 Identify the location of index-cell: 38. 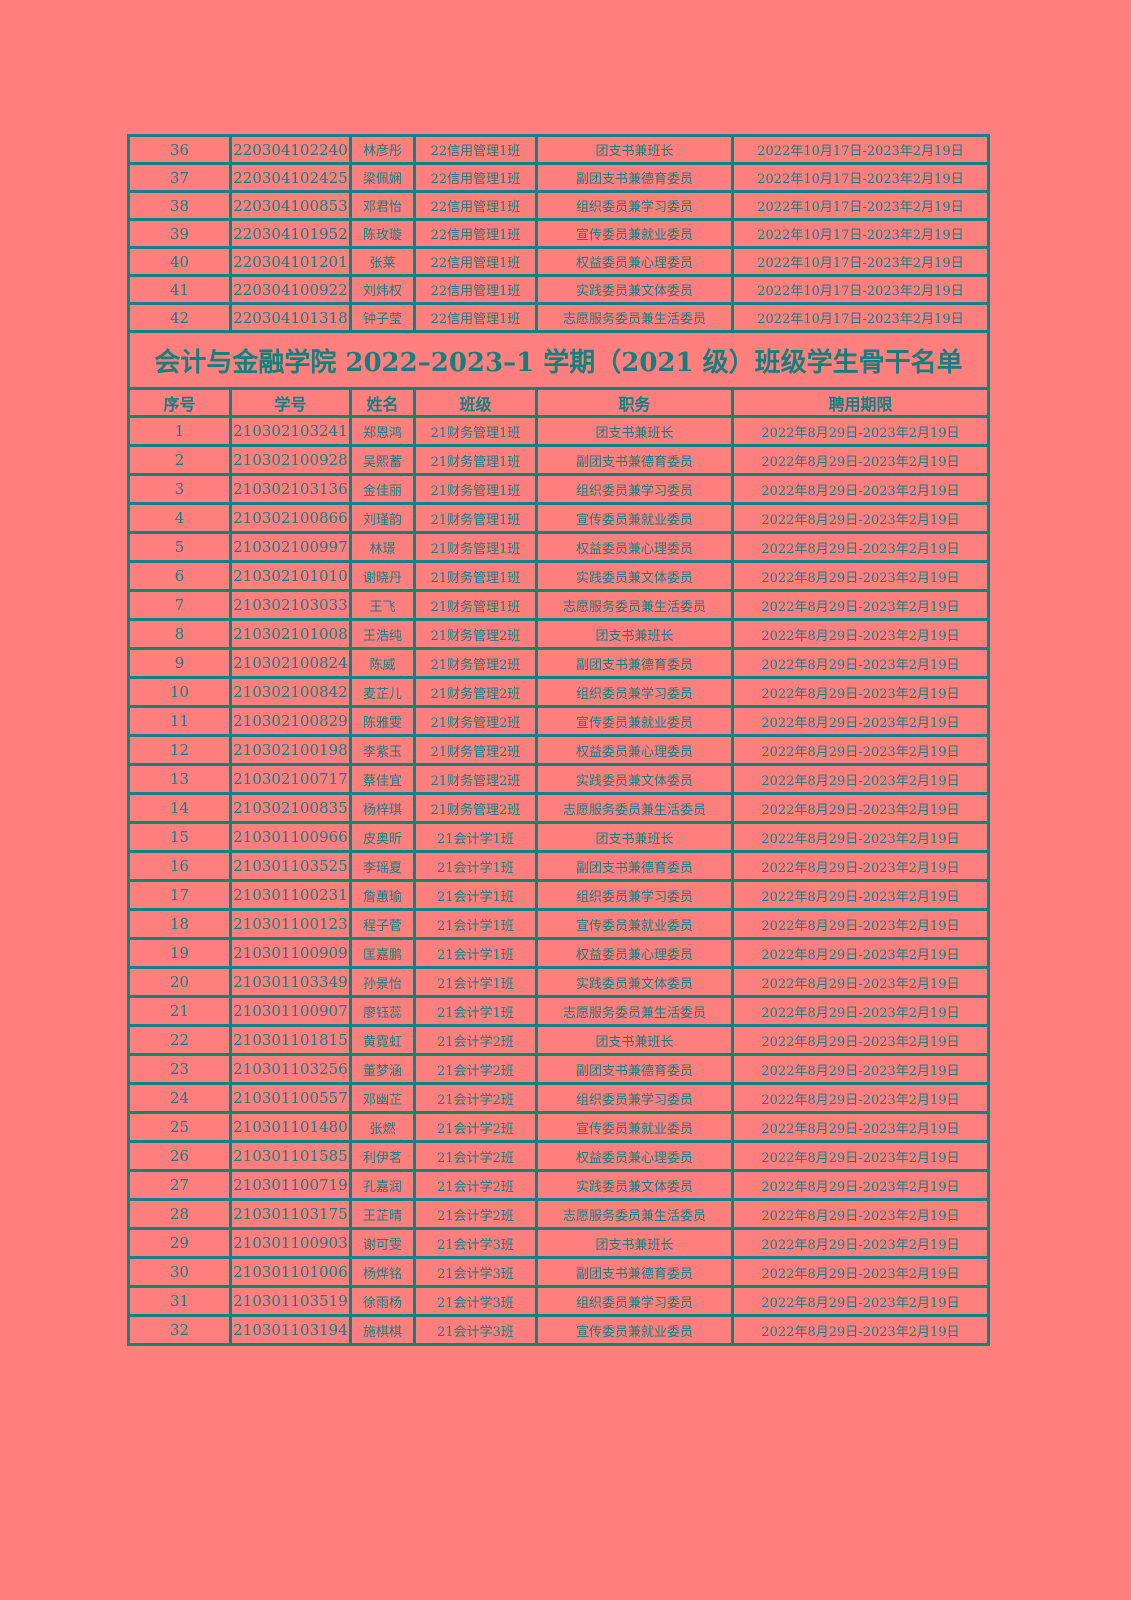
(179, 205).